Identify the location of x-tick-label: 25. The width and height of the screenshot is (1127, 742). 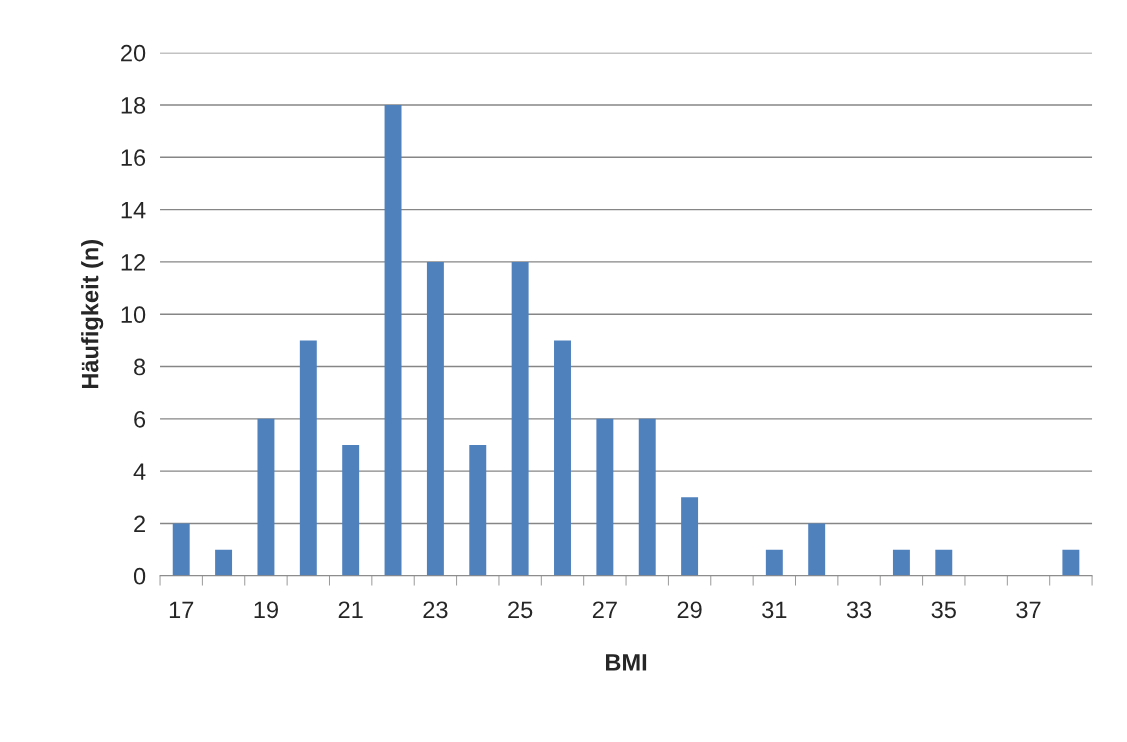
(520, 610).